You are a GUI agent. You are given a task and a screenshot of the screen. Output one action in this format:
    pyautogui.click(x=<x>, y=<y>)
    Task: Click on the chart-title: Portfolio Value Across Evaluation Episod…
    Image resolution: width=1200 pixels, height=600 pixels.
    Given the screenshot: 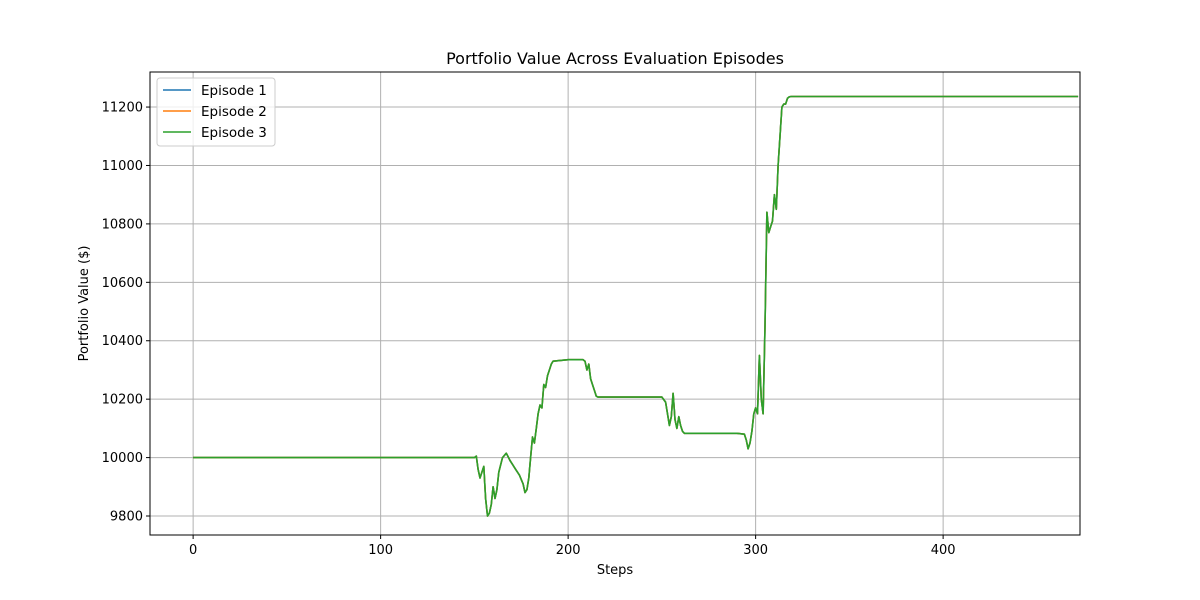 What is the action you would take?
    pyautogui.click(x=615, y=58)
    